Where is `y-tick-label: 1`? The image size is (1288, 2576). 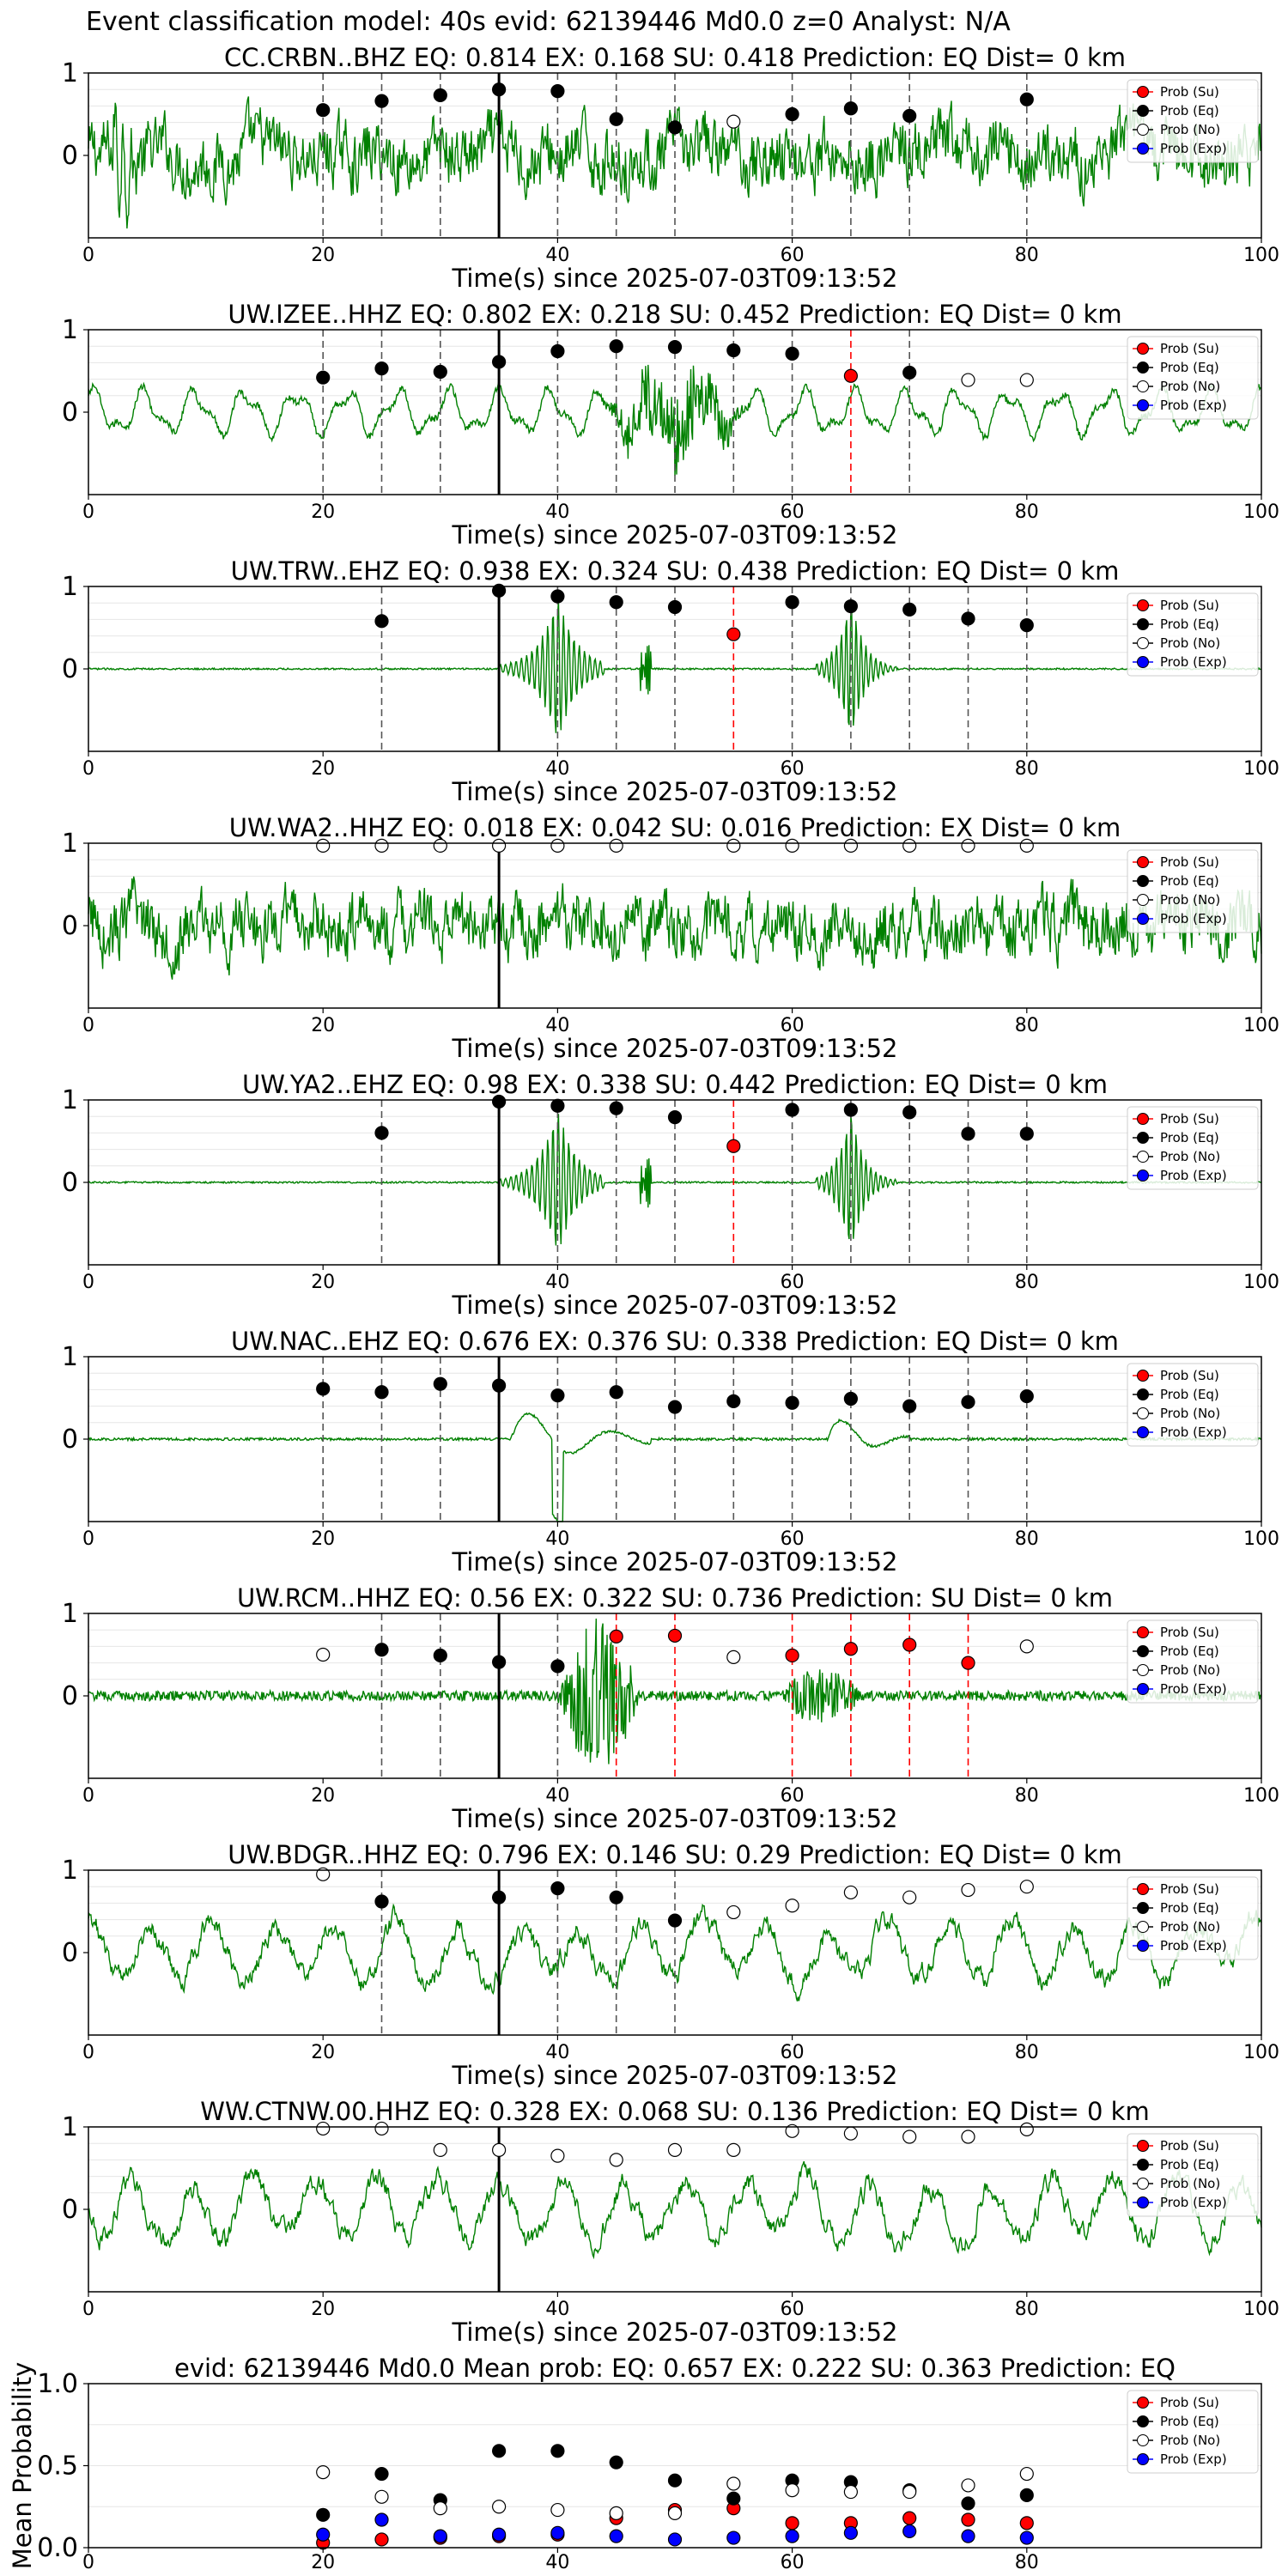 y-tick-label: 1 is located at coordinates (70, 844).